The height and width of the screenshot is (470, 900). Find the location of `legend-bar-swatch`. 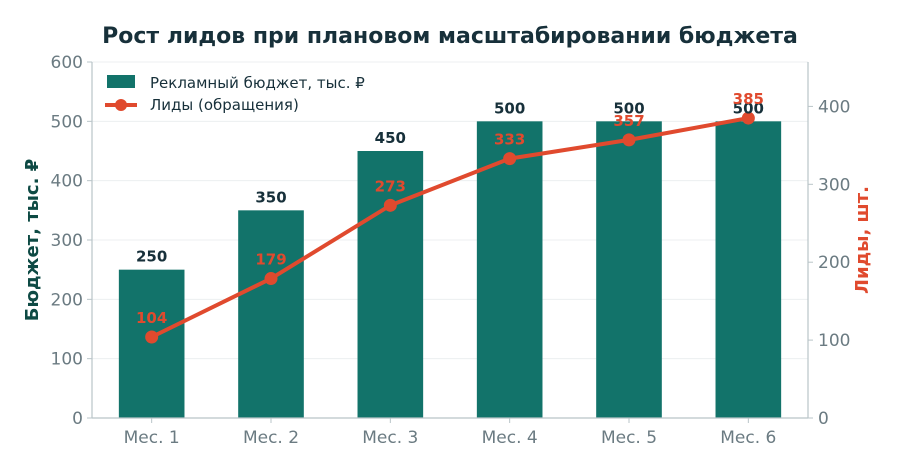

legend-bar-swatch is located at coordinates (121, 81).